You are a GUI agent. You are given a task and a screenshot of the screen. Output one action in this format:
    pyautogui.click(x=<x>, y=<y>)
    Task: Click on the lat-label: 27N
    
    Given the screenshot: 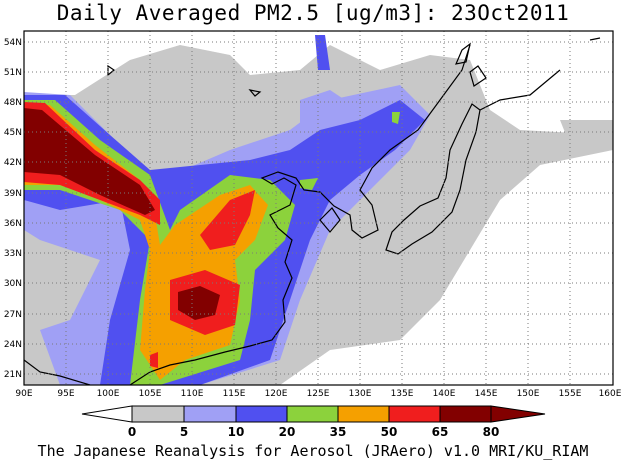 What is the action you would take?
    pyautogui.click(x=13, y=315)
    